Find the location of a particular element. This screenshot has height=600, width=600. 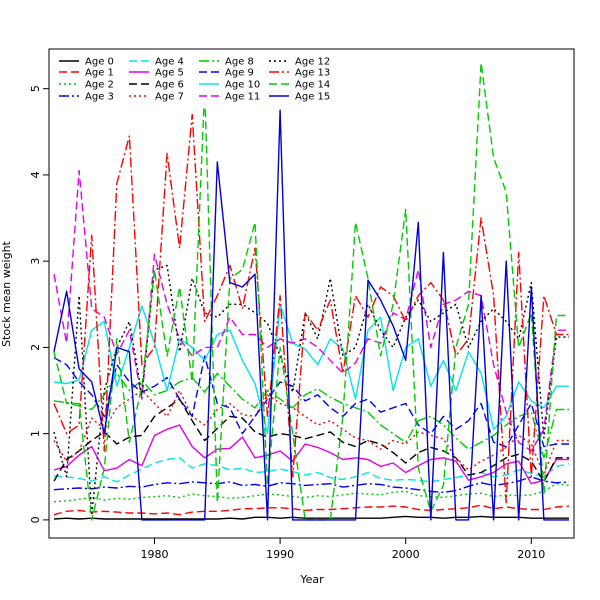

y-axis-label: Stock mean weight is located at coordinates (6, 293).